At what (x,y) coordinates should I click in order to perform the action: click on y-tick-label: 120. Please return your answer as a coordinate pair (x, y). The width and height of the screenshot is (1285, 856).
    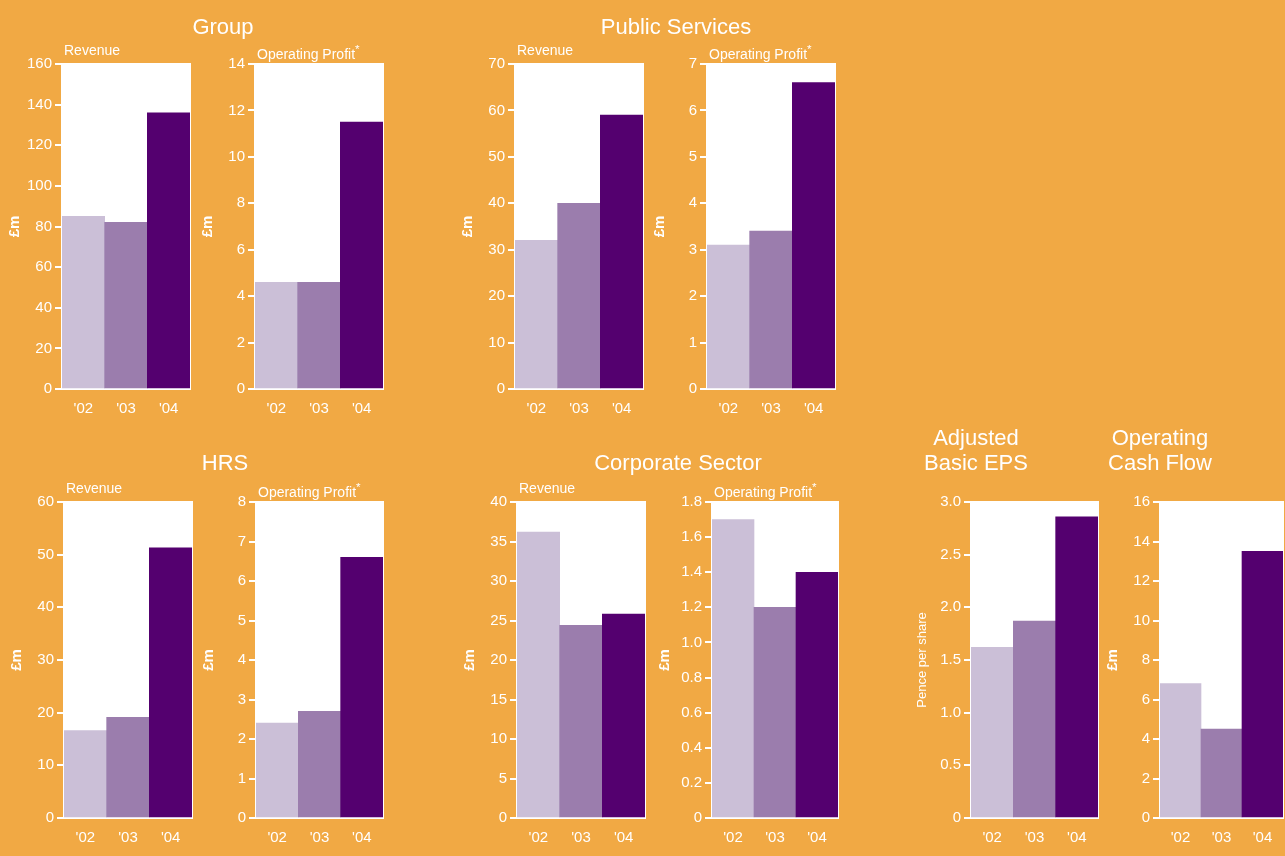
    Looking at the image, I should click on (39, 144).